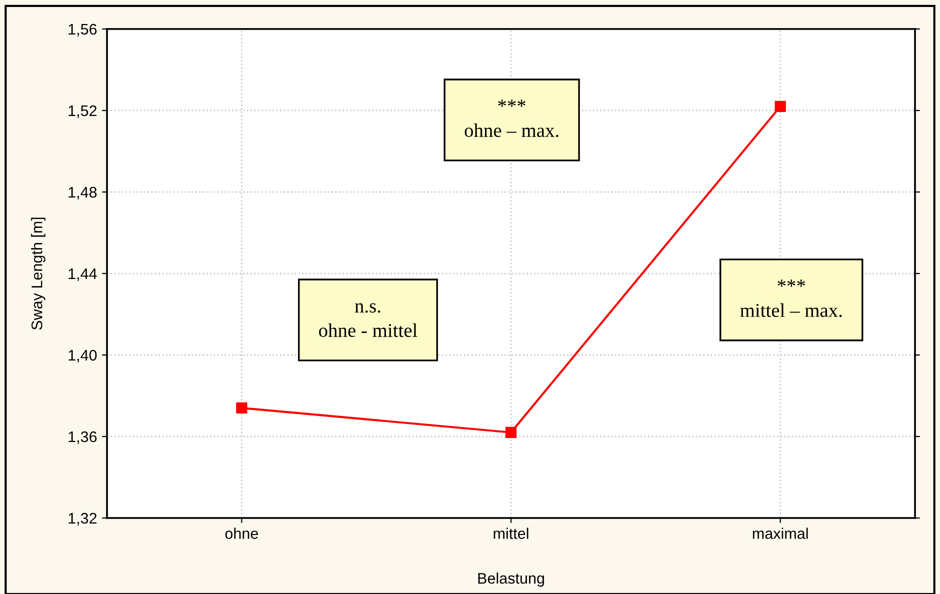 The height and width of the screenshot is (594, 940). What do you see at coordinates (241, 533) in the screenshot?
I see `x-tick-label: ohne` at bounding box center [241, 533].